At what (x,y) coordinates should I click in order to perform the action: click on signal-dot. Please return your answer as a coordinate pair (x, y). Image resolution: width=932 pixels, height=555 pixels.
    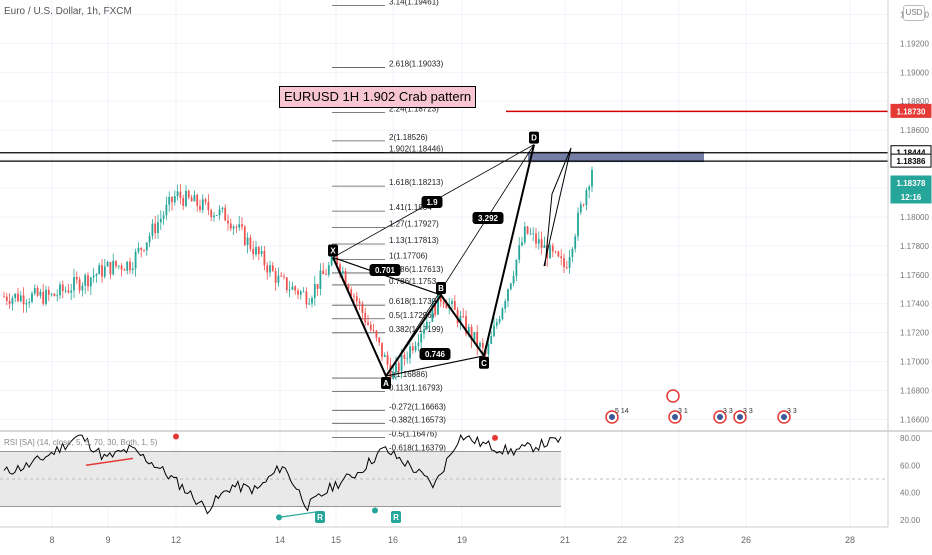
    Looking at the image, I should click on (495, 437).